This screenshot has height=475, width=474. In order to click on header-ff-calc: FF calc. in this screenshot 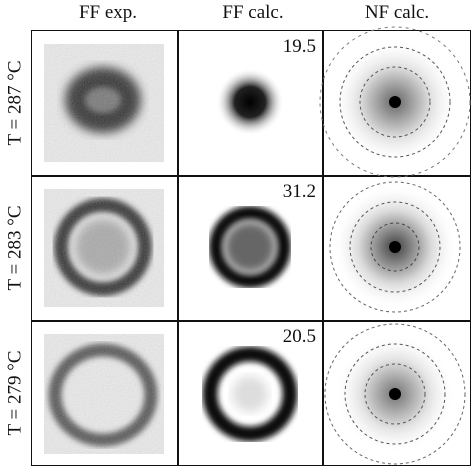, I will do `click(253, 12)`.